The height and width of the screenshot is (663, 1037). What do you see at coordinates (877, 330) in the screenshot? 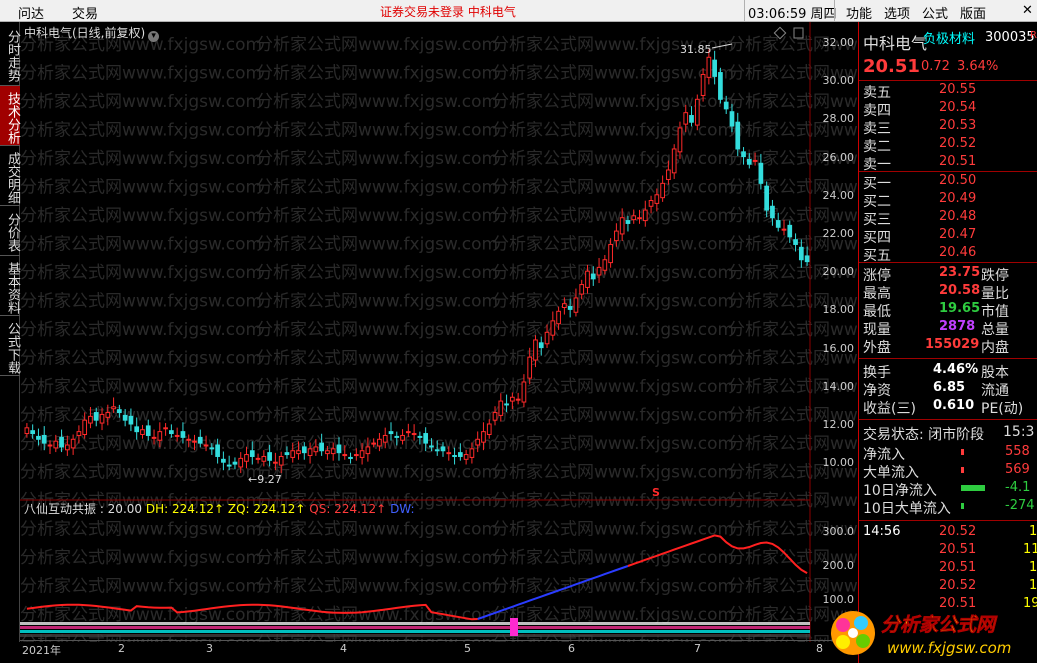
I see `stat-label: 现量` at bounding box center [877, 330].